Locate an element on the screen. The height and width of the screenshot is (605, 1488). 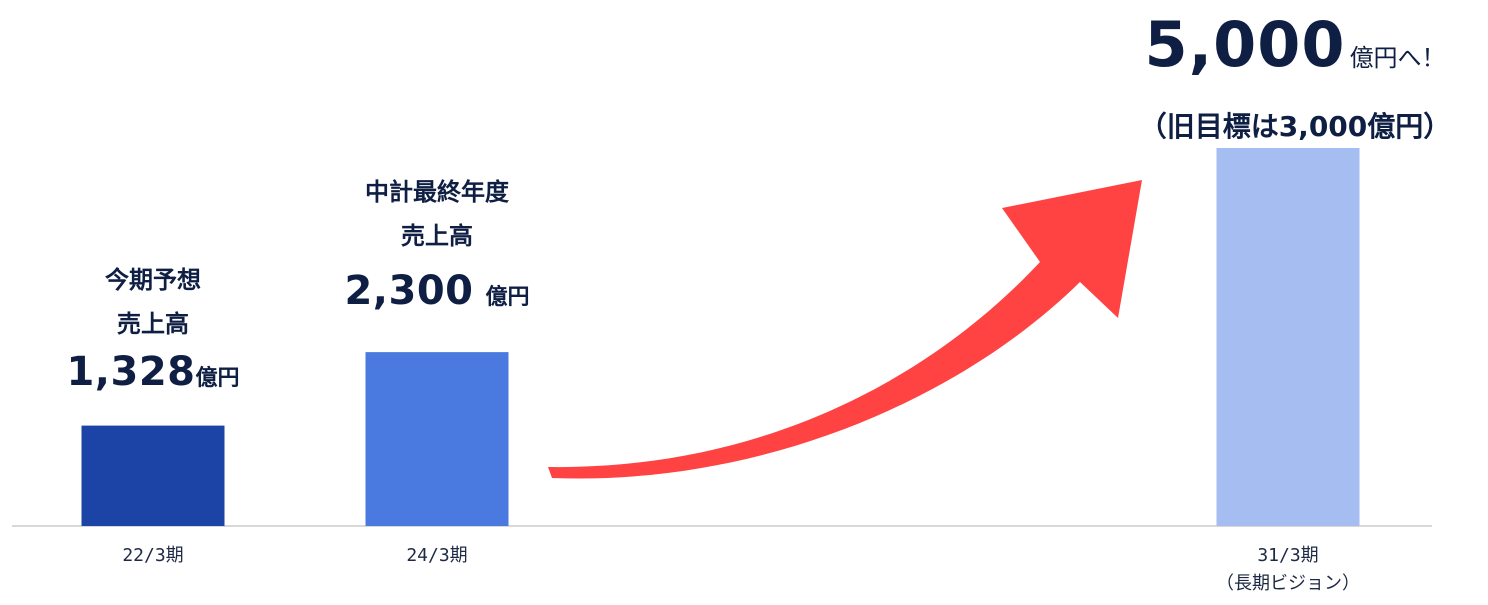
bar-label-31-3: 5,000 億円へ！ （旧目標は3,000億円） is located at coordinates (1295, 78).